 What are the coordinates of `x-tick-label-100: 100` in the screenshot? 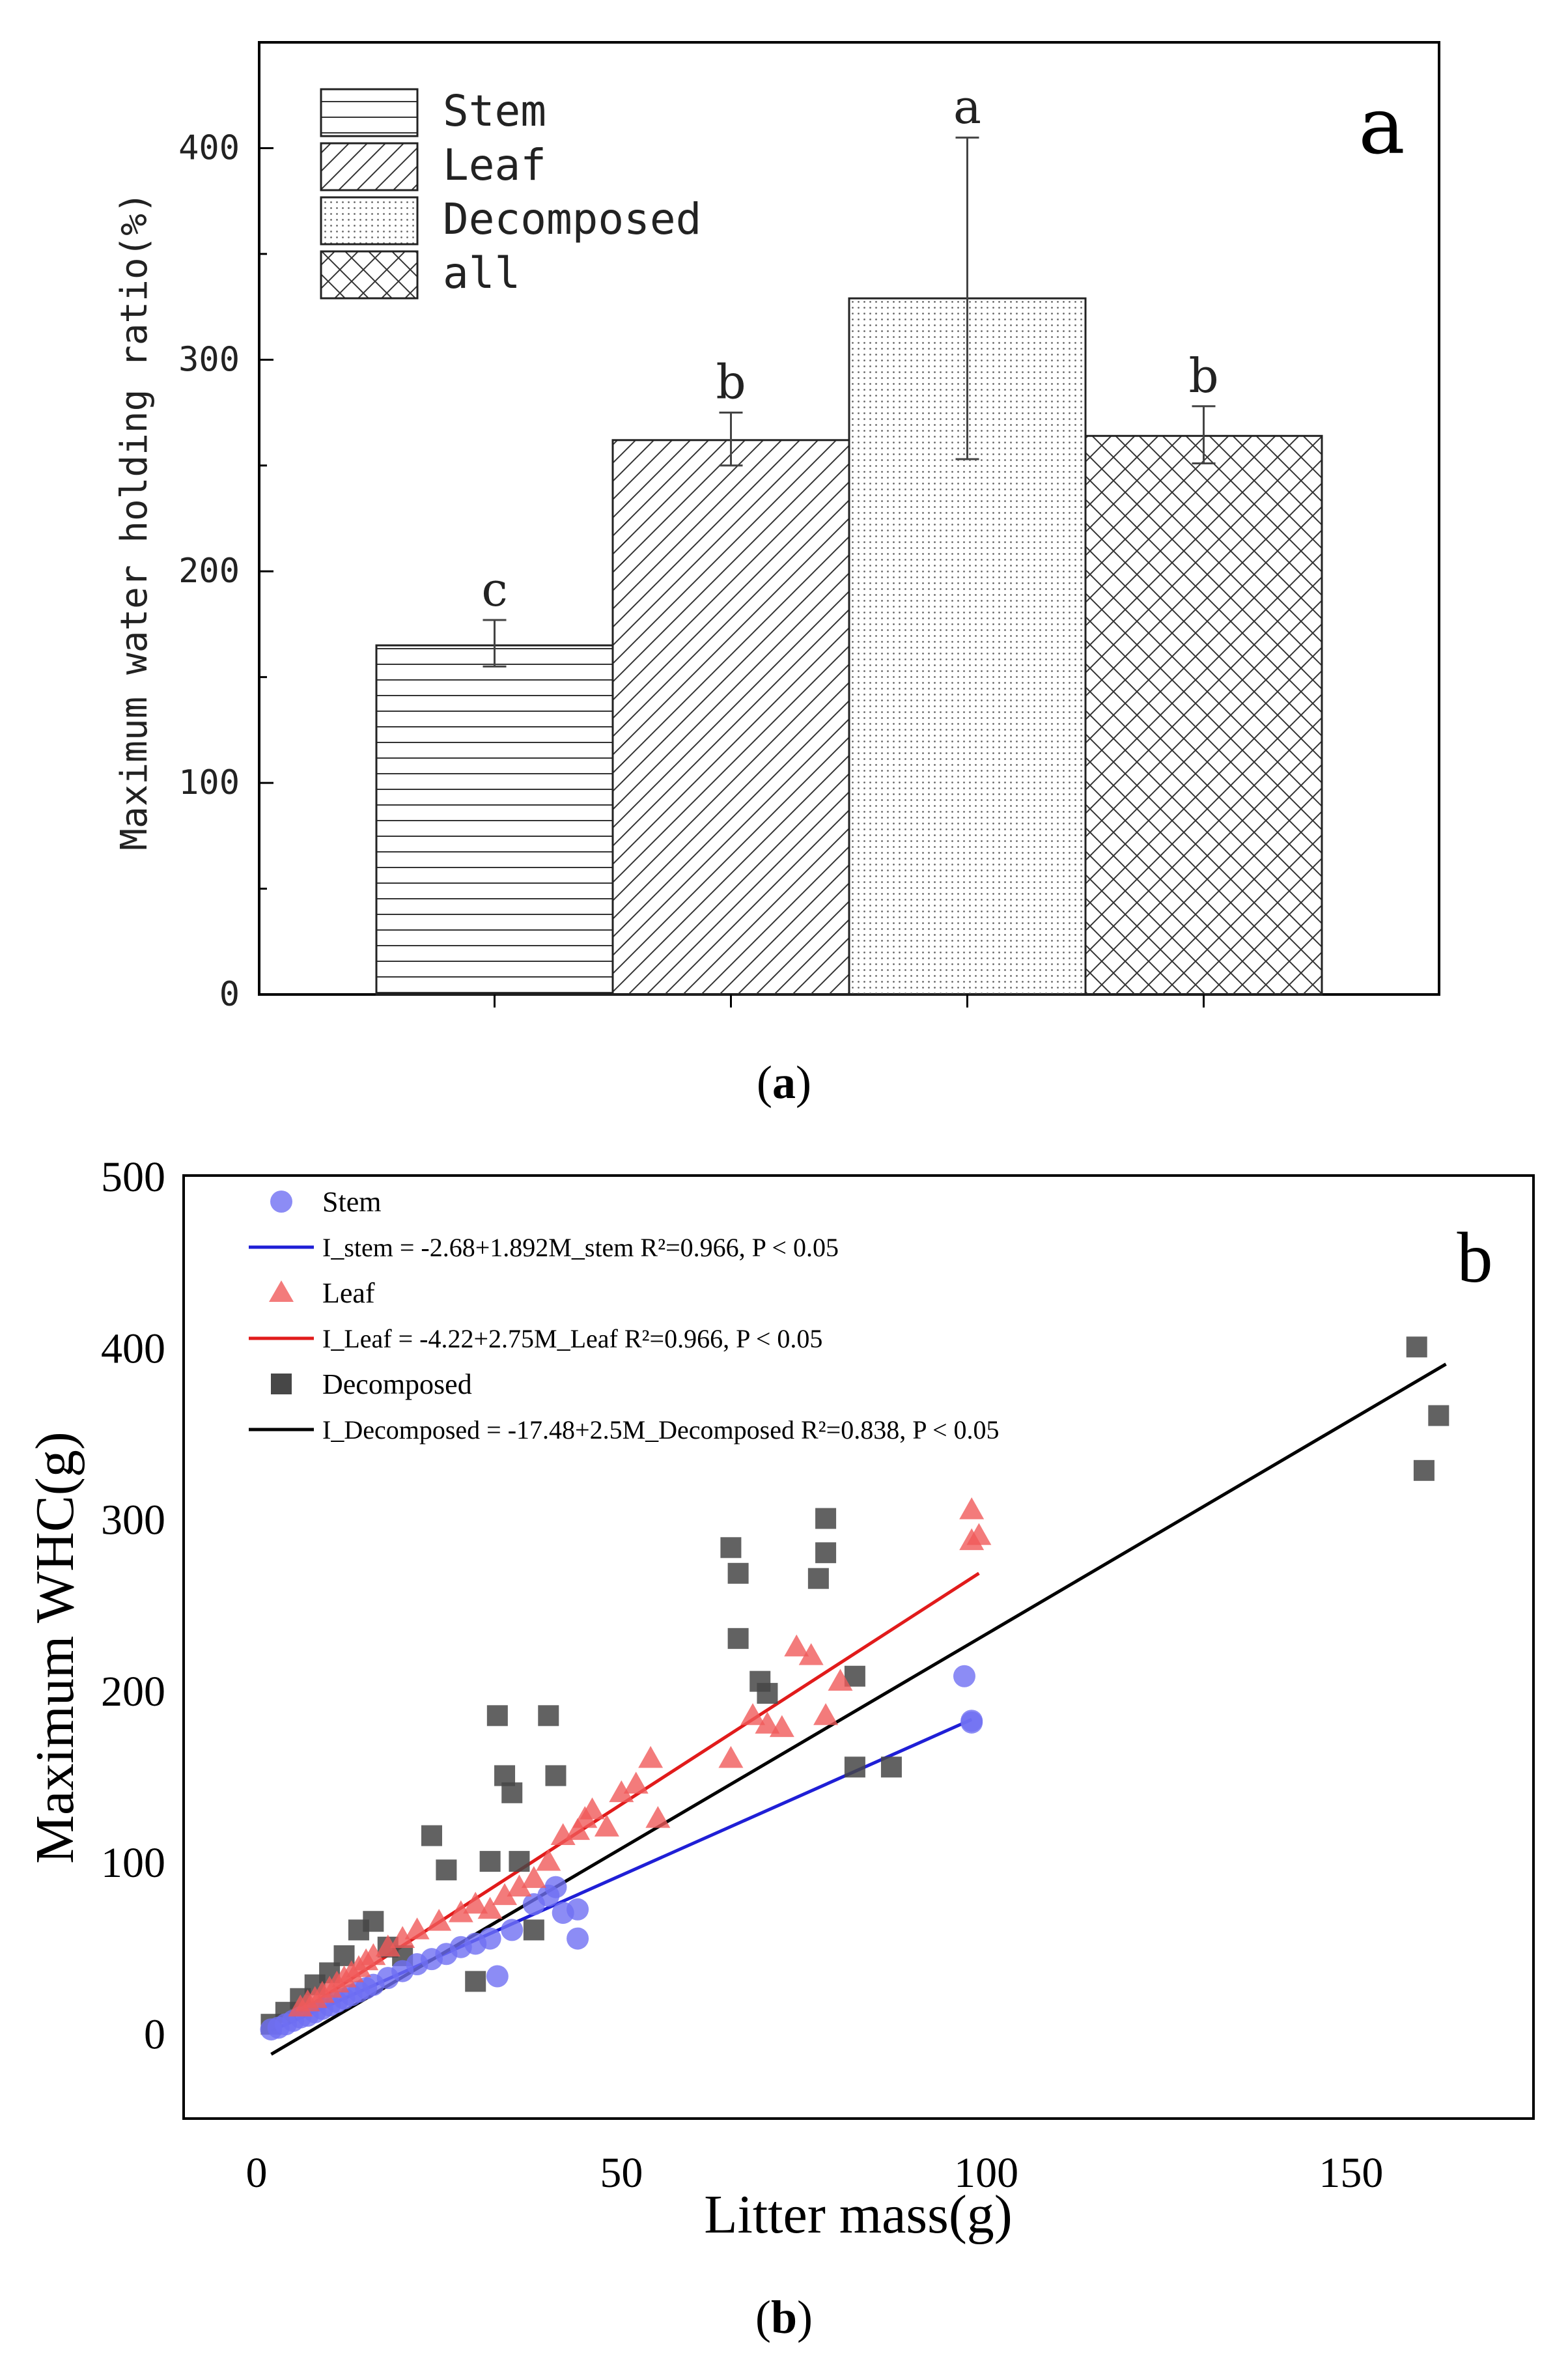 It's located at (986, 2173).